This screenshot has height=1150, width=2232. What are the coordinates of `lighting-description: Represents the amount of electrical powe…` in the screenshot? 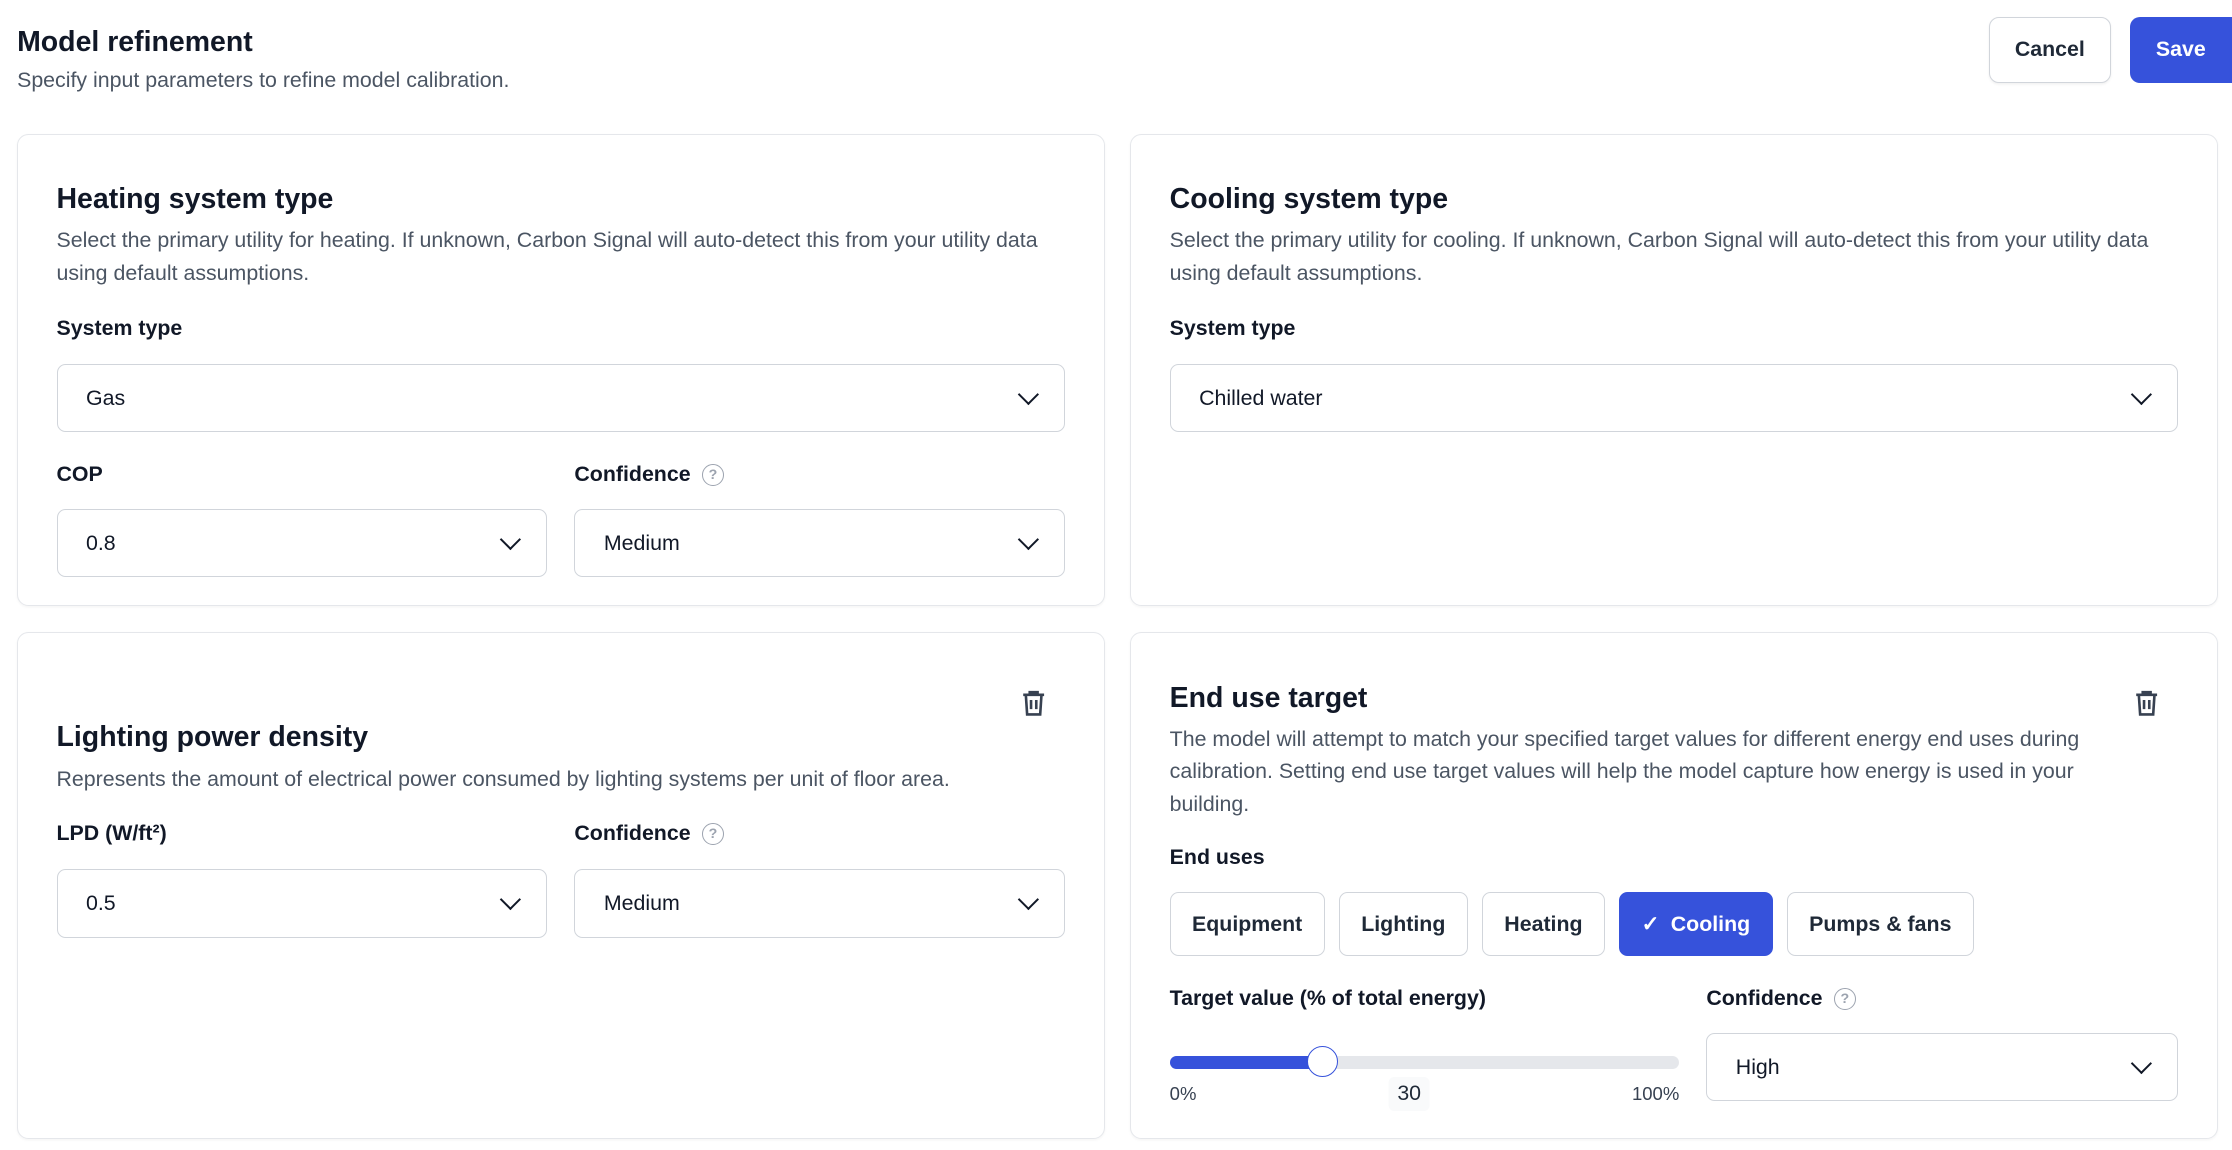 It's located at (503, 778).